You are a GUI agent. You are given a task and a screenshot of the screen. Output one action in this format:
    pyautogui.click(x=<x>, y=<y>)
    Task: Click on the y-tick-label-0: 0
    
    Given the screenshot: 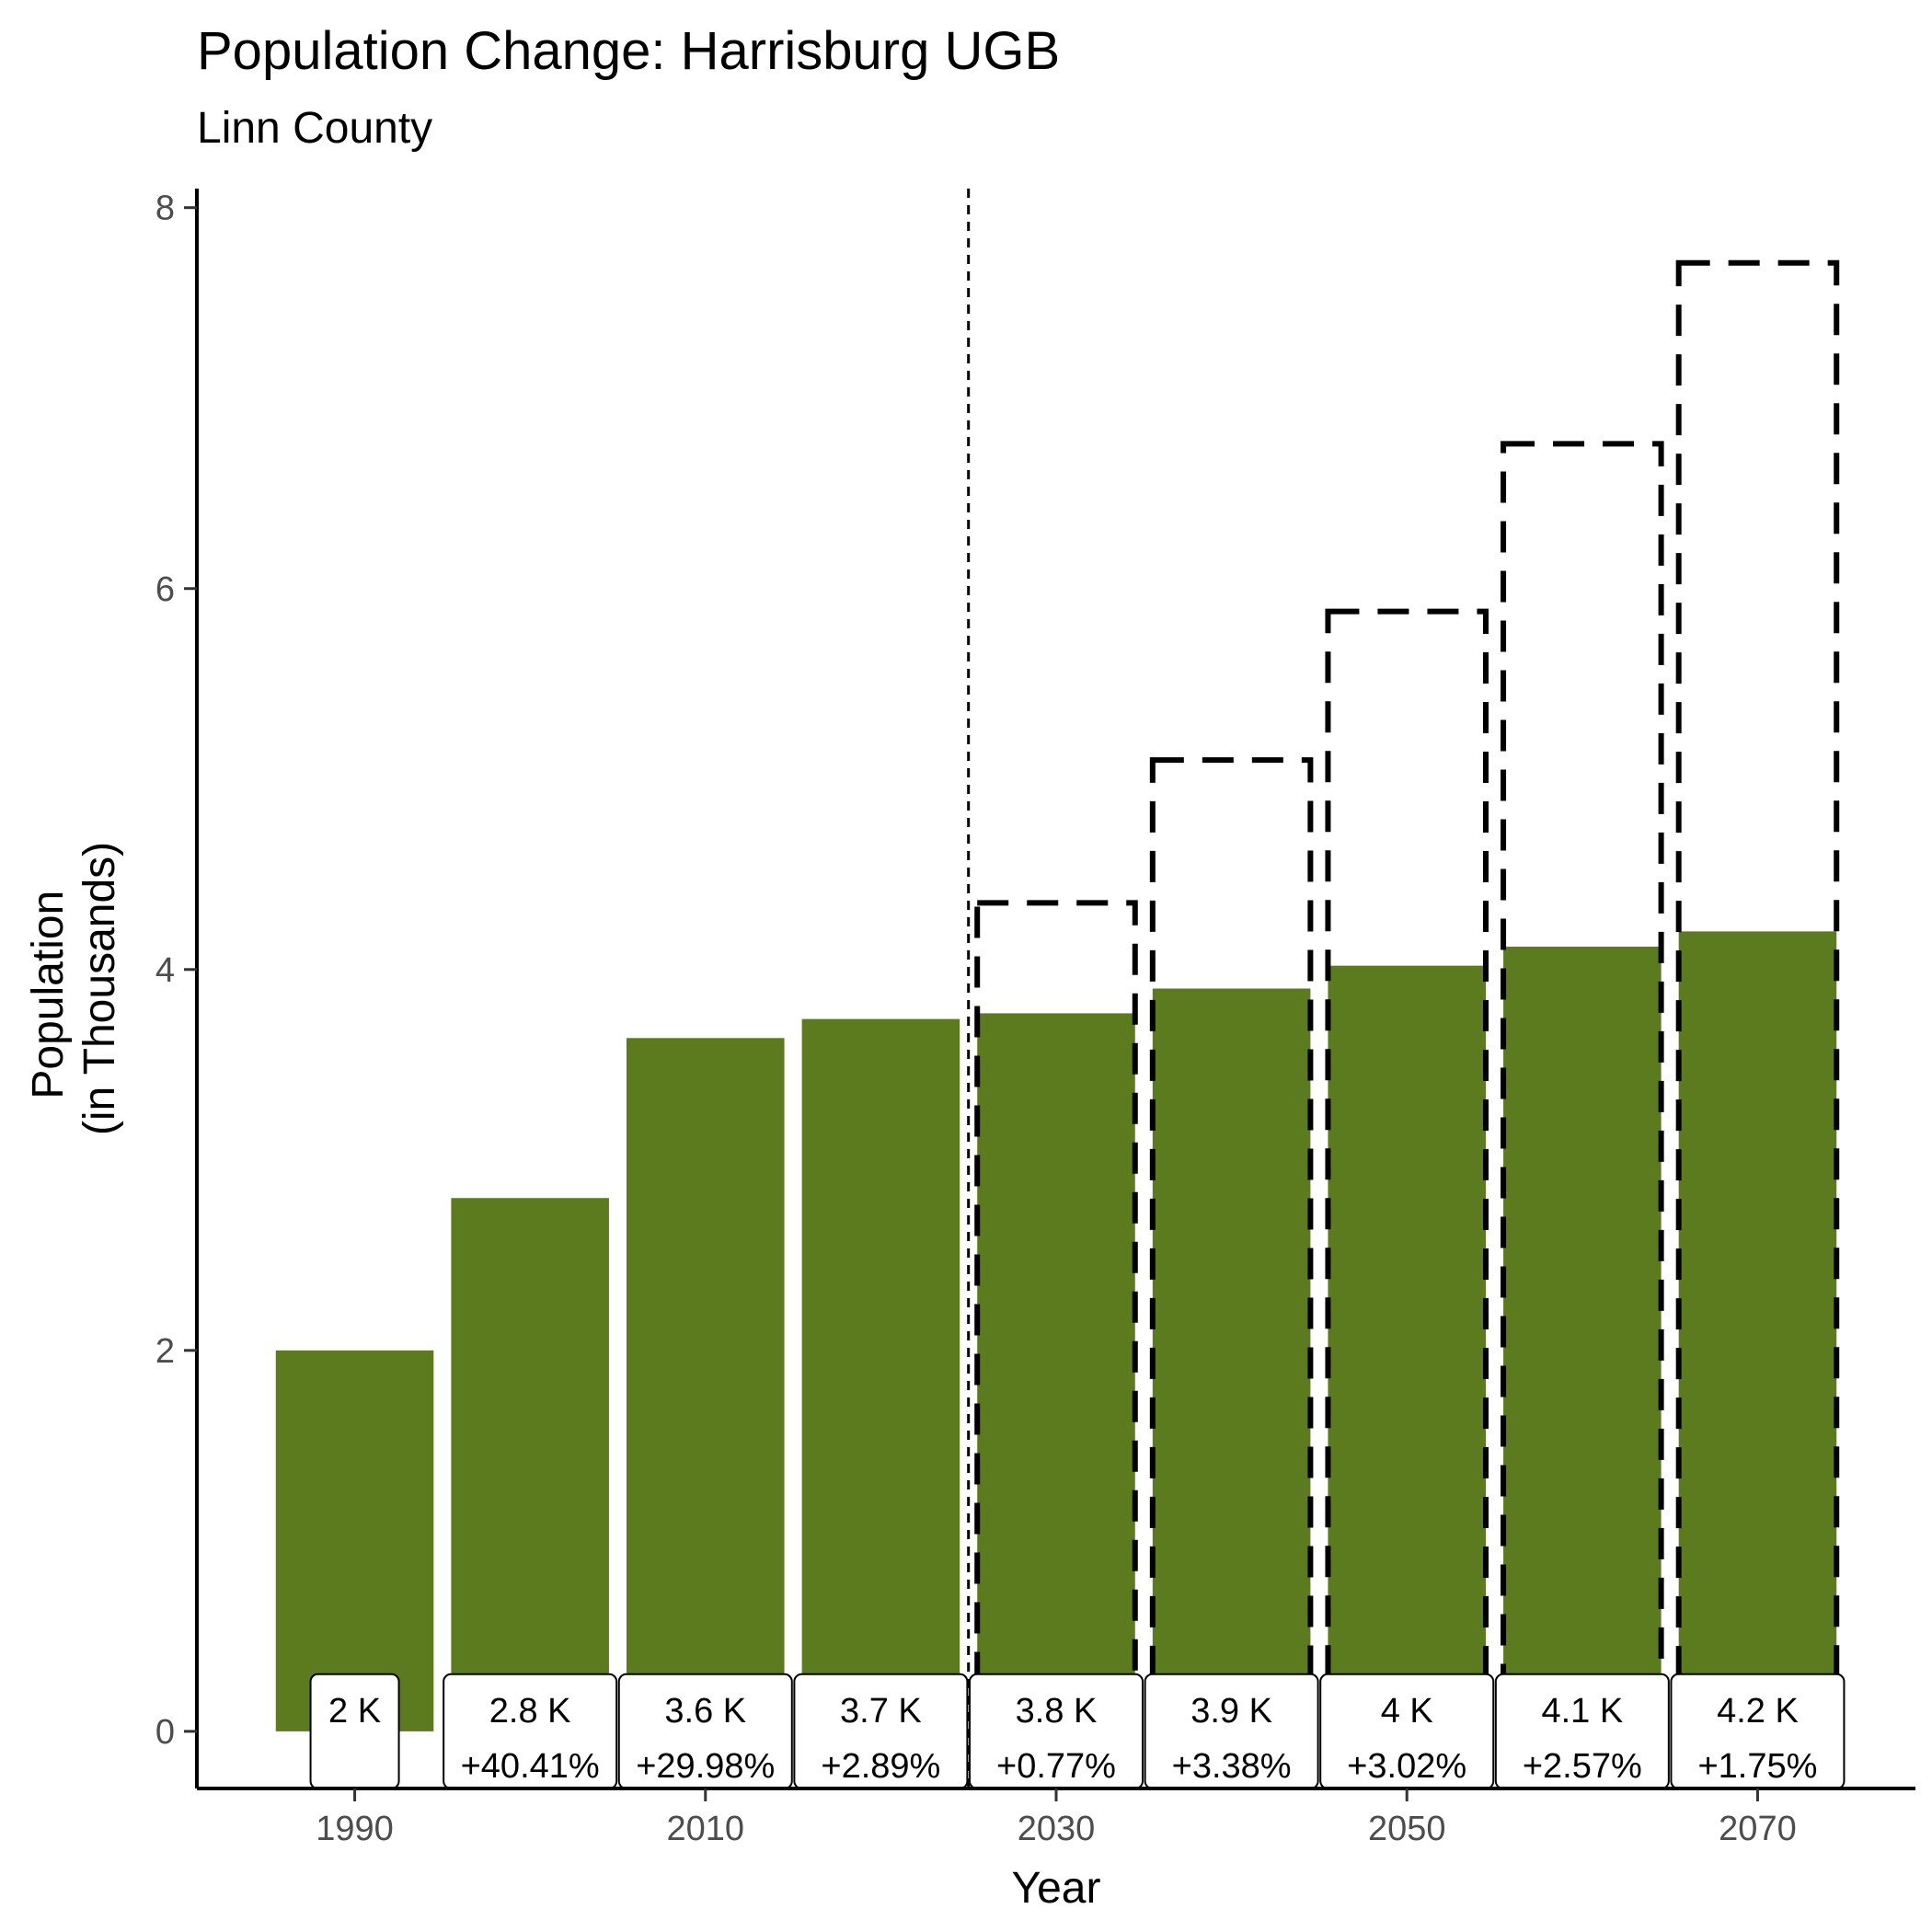 What is the action you would take?
    pyautogui.click(x=165, y=1732)
    